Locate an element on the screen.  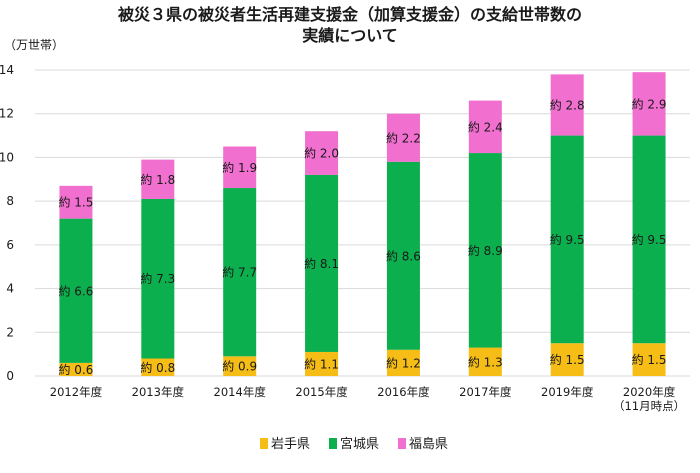
chart-title-line-2: 実績について is located at coordinates (350, 35).